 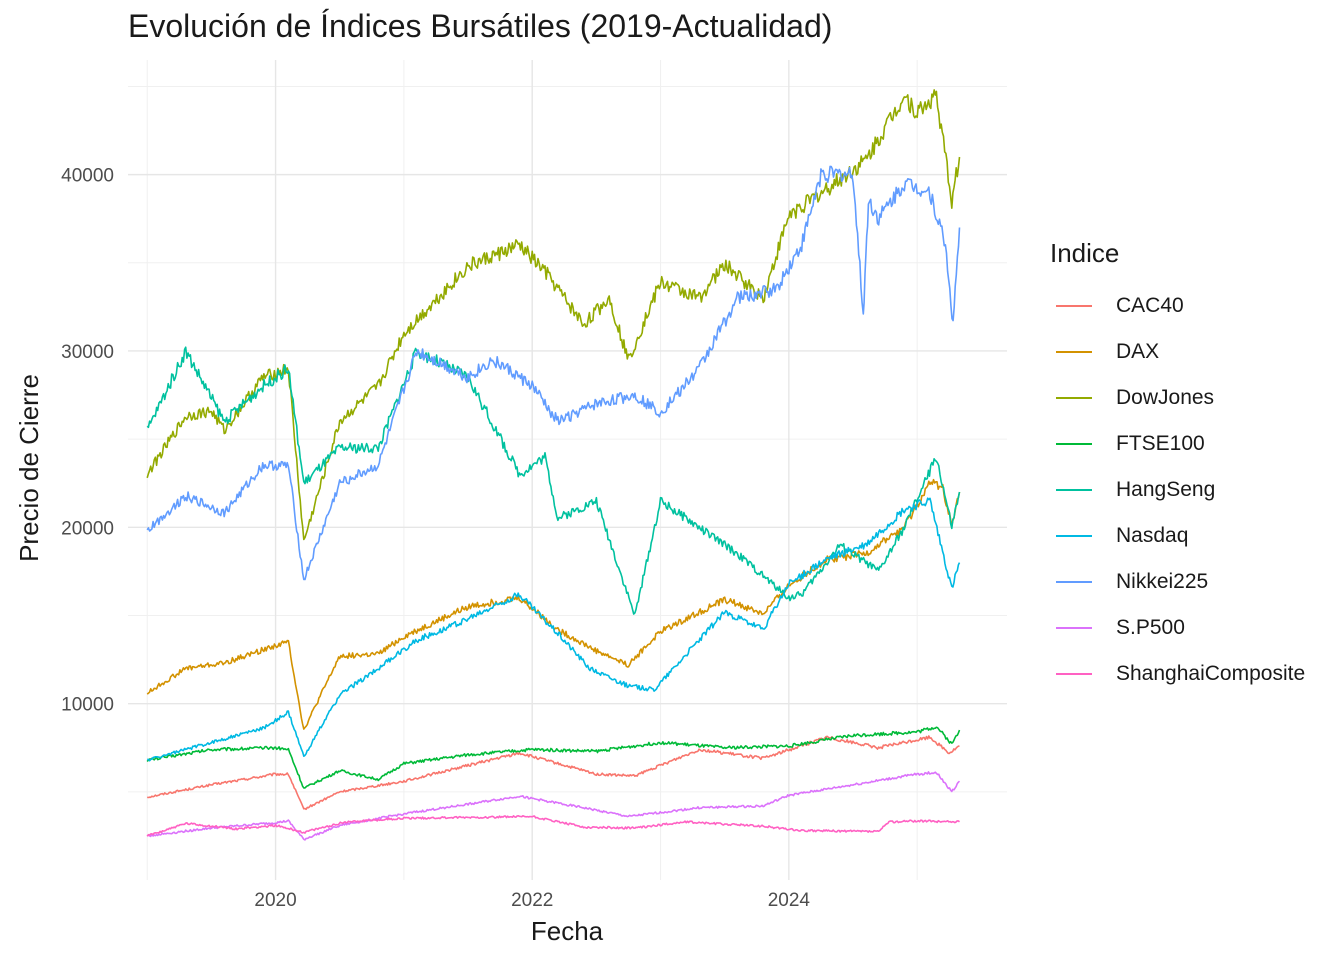 What do you see at coordinates (1150, 627) in the screenshot?
I see `legend-label: S.P500` at bounding box center [1150, 627].